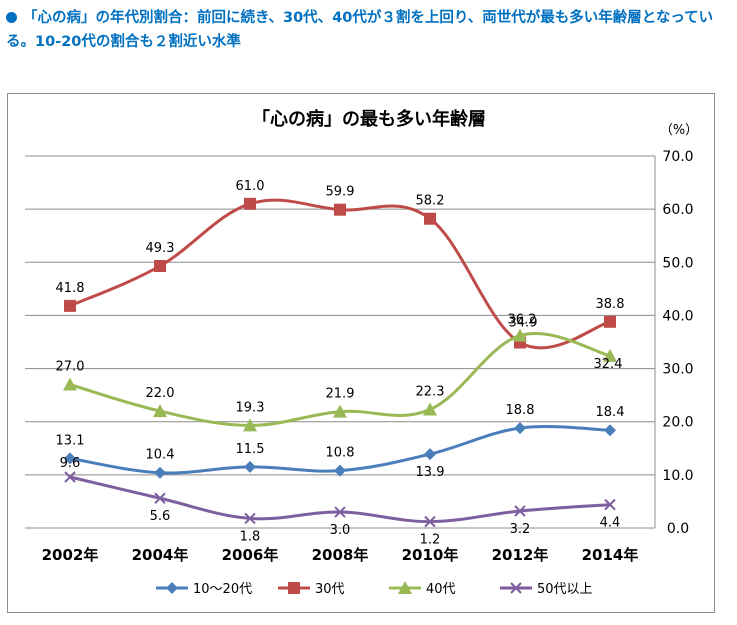 The image size is (737, 625). Describe the element at coordinates (441, 589) in the screenshot. I see `legend-label: 40代` at that location.